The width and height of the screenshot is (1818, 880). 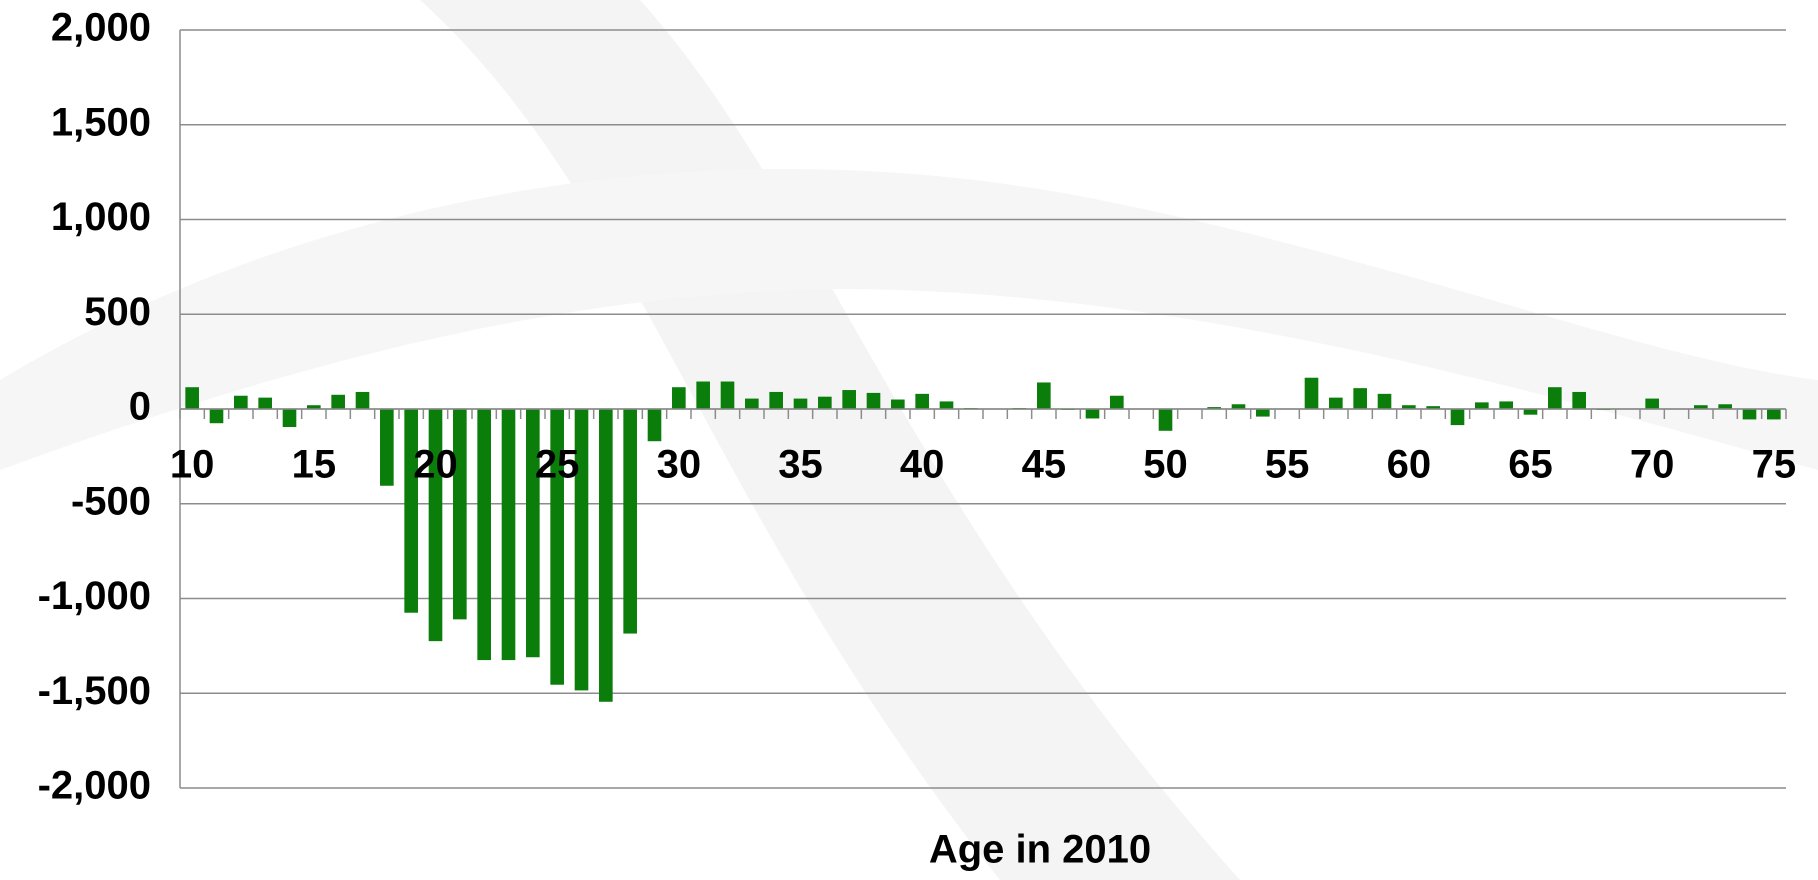 What do you see at coordinates (1287, 465) in the screenshot?
I see `x-tick-label: 55` at bounding box center [1287, 465].